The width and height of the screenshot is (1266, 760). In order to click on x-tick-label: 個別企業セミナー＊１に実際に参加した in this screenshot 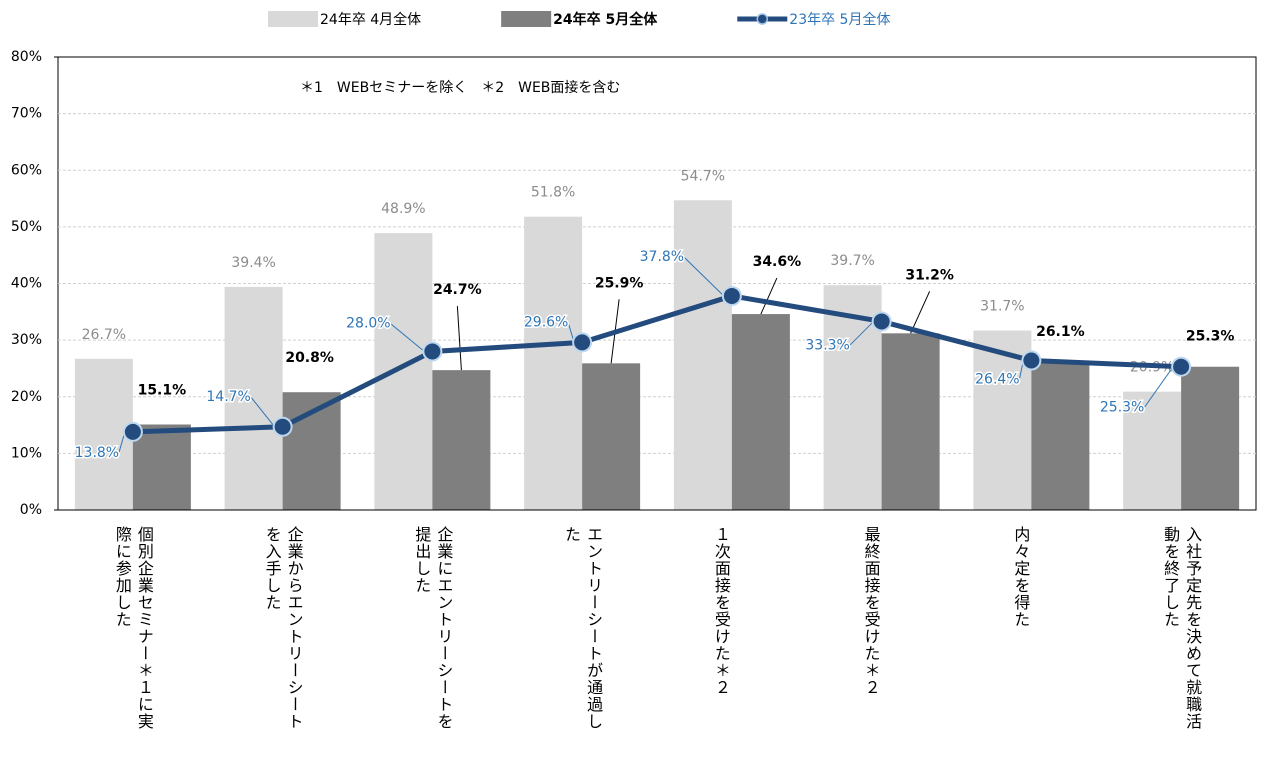, I will do `click(133, 628)`.